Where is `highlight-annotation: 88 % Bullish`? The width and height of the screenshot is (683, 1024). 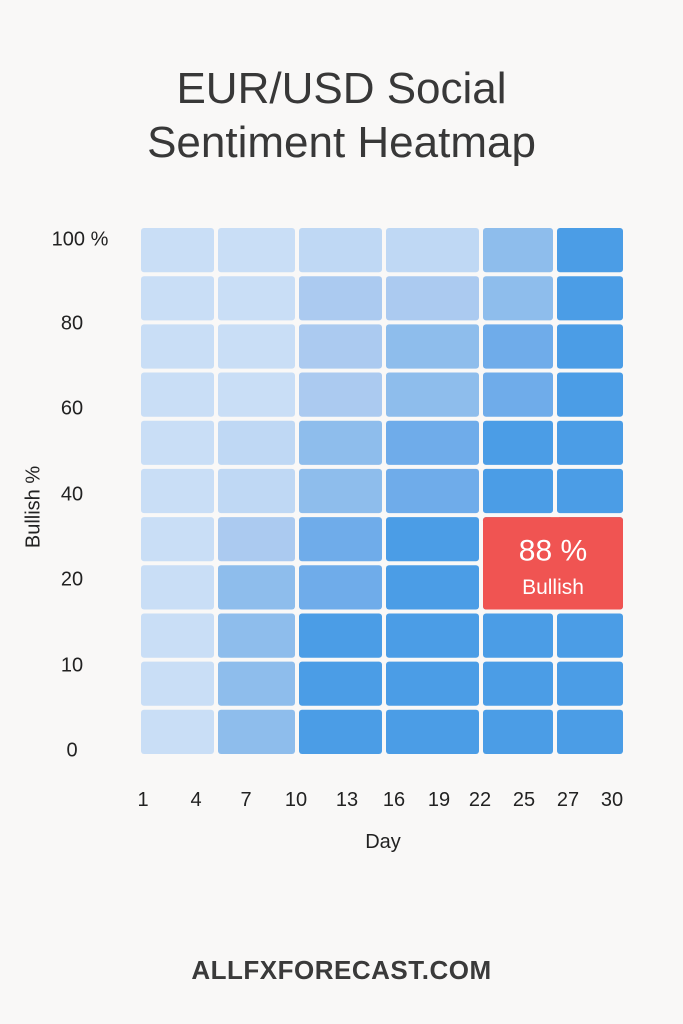 highlight-annotation: 88 % Bullish is located at coordinates (553, 563).